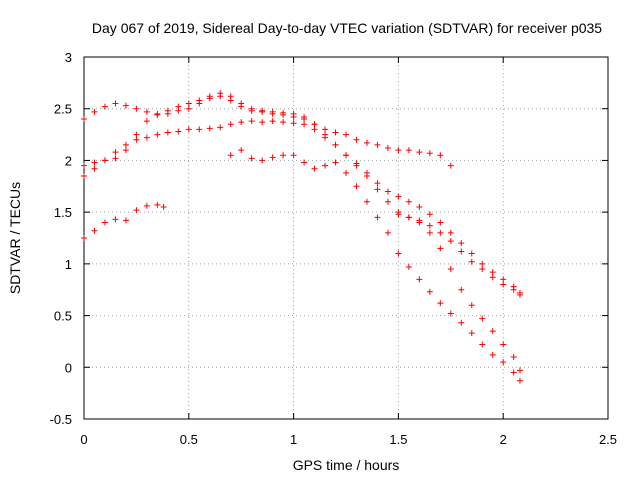  What do you see at coordinates (398, 439) in the screenshot?
I see `x-tick-label: 1.5` at bounding box center [398, 439].